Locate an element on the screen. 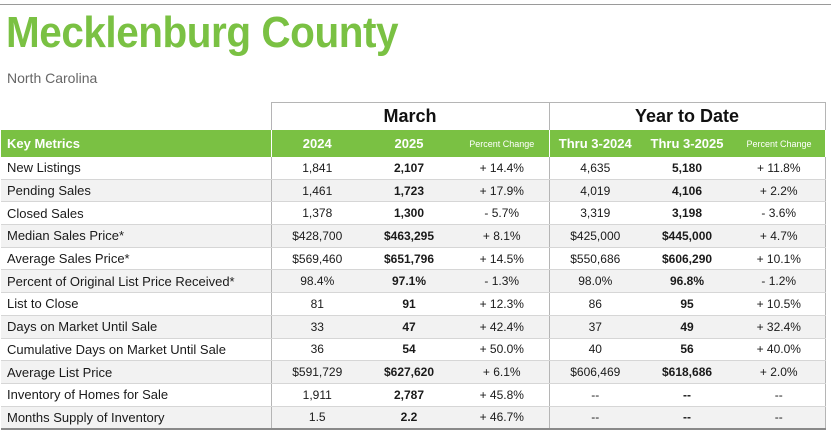 The height and width of the screenshot is (430, 831). metric-name-cell: New Listings is located at coordinates (136, 168).